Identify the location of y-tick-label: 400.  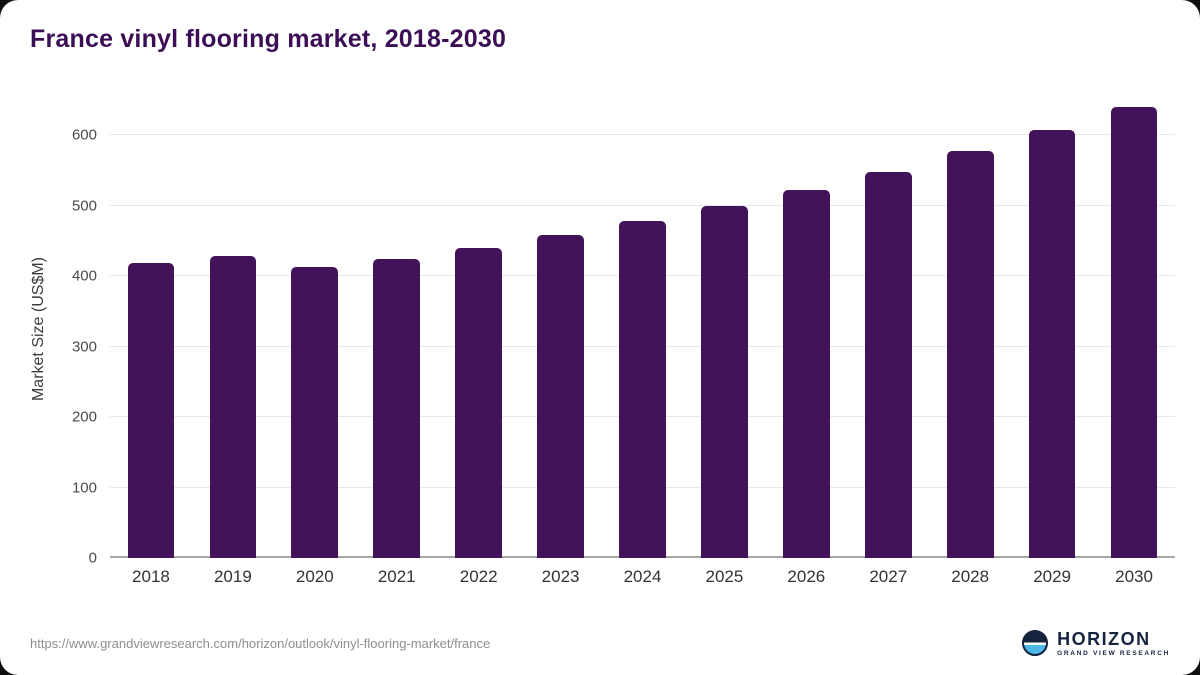
(84, 276).